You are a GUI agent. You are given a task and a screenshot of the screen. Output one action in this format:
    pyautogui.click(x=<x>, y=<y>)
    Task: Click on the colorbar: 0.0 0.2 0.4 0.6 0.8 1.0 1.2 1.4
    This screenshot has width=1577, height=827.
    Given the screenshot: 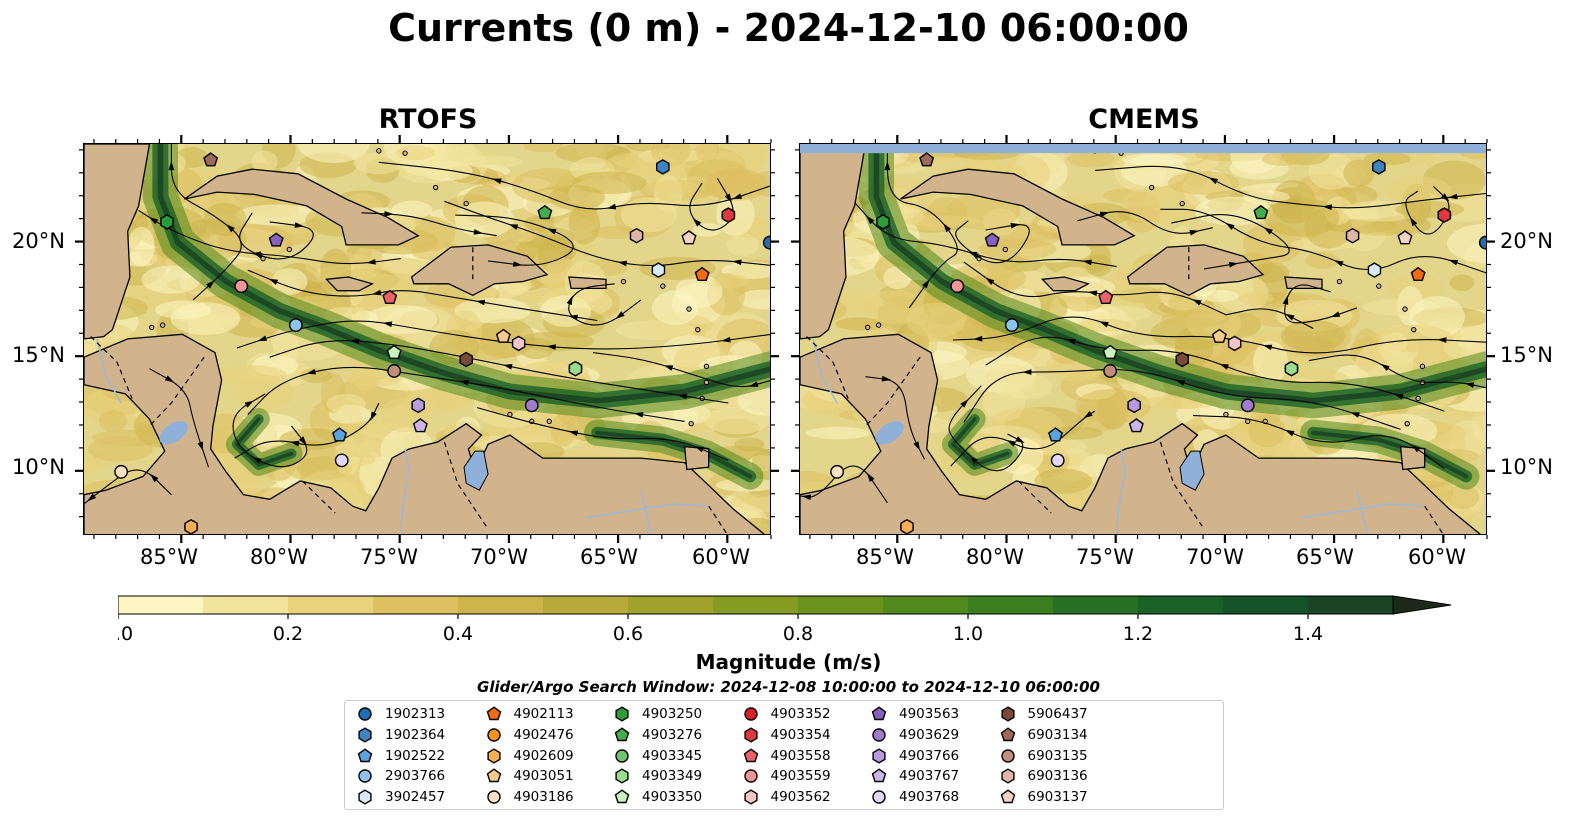 What is the action you would take?
    pyautogui.click(x=783, y=623)
    